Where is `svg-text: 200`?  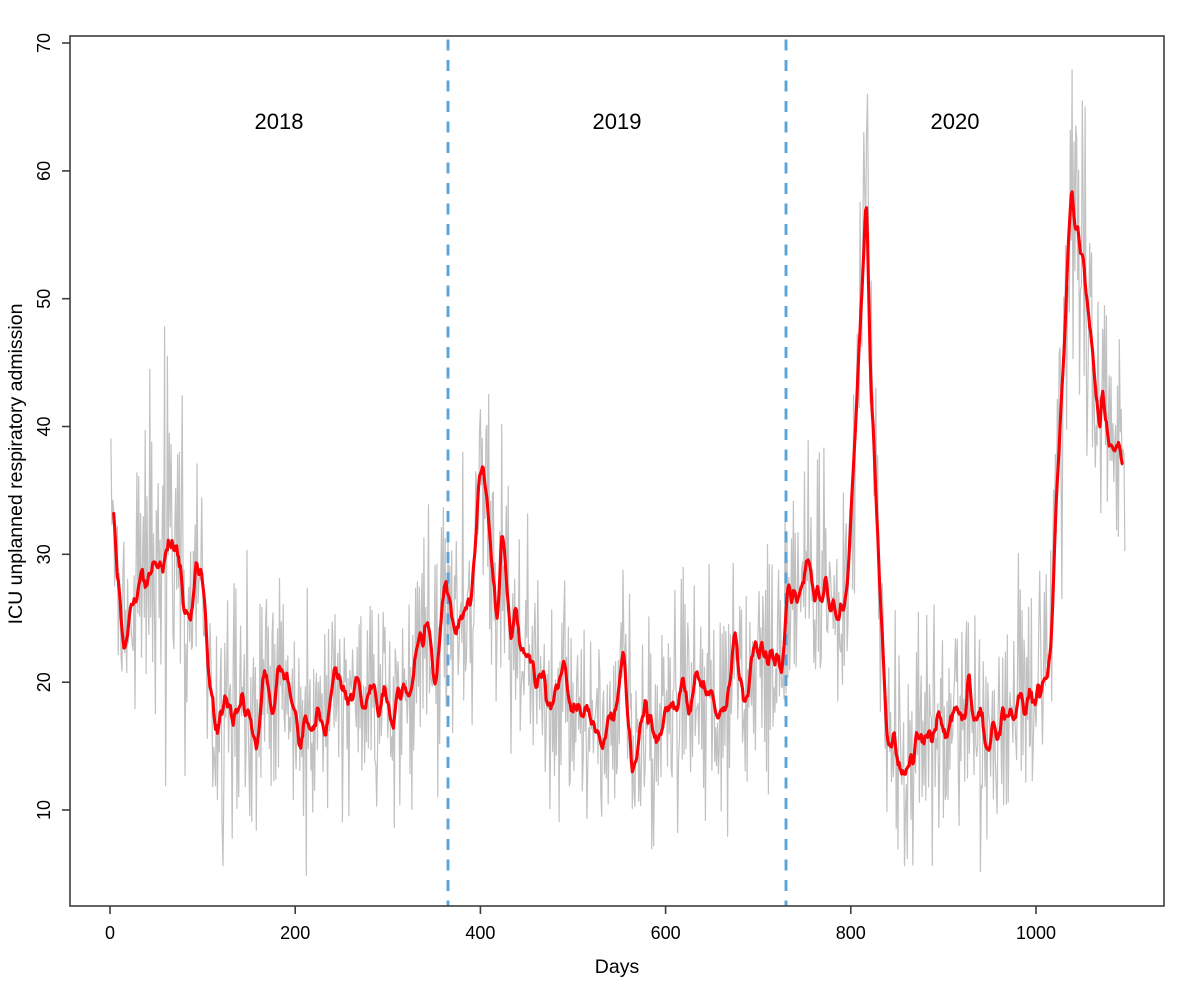
svg-text: 200 is located at coordinates (295, 933).